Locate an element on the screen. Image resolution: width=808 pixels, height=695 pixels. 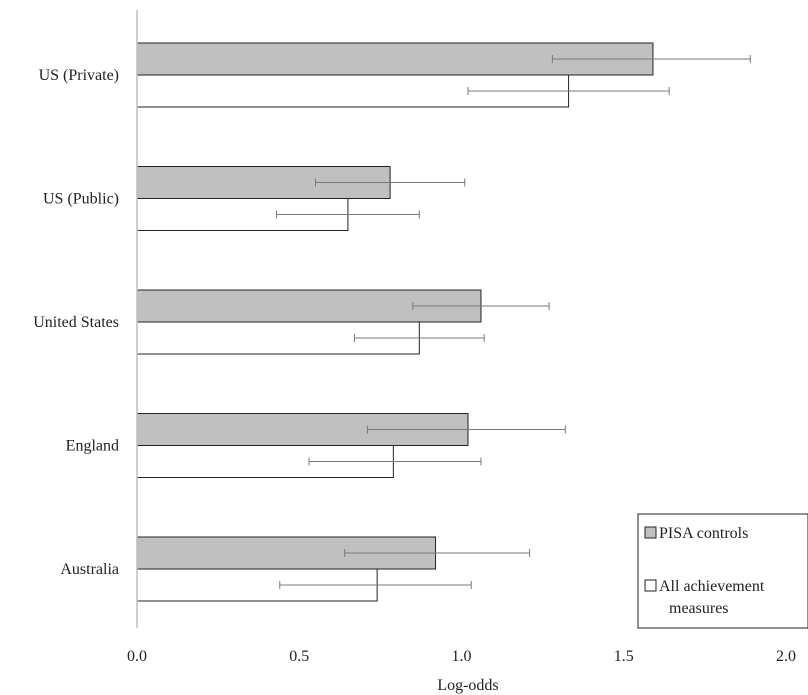
category-label: United States is located at coordinates (76, 322).